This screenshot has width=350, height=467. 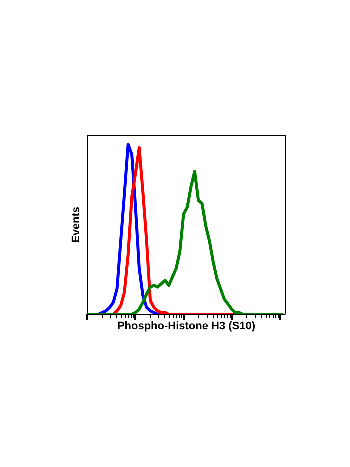 I want to click on x-axis-title: Phospho-Histone H3 (S10), so click(x=186, y=326).